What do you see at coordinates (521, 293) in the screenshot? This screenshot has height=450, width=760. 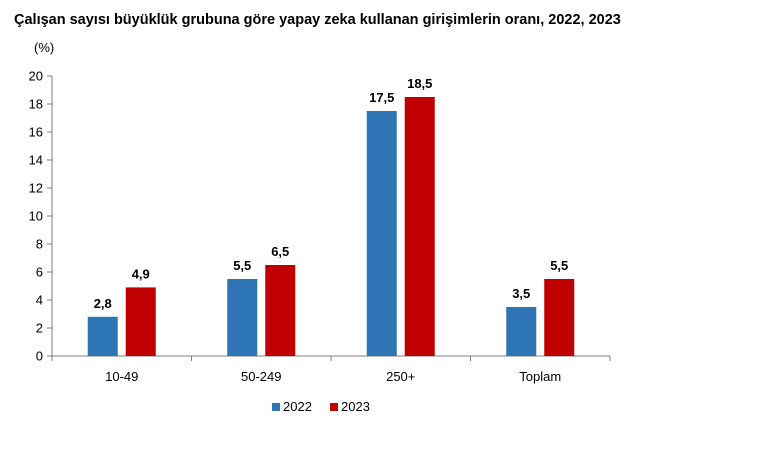 I see `data-label: 3,5` at bounding box center [521, 293].